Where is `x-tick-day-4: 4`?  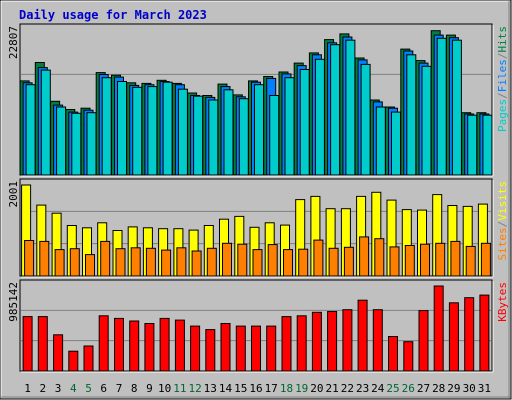 x-tick-day-4: 4 is located at coordinates (73, 388).